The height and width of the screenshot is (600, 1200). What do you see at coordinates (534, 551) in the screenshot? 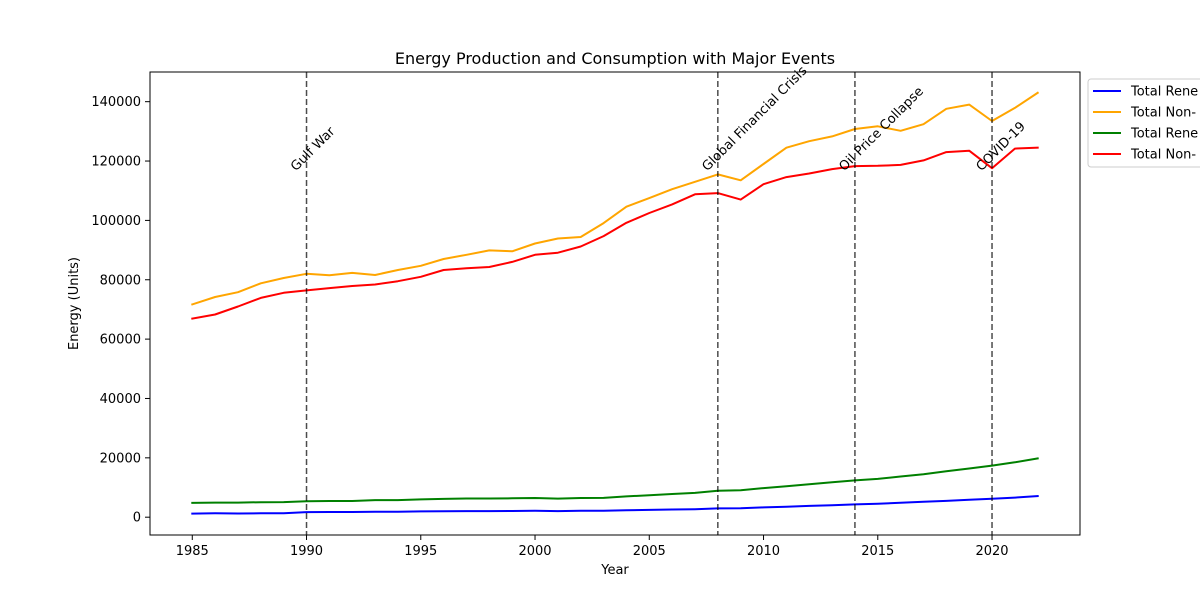
I see `x-tick-label-4: 2000` at bounding box center [534, 551].